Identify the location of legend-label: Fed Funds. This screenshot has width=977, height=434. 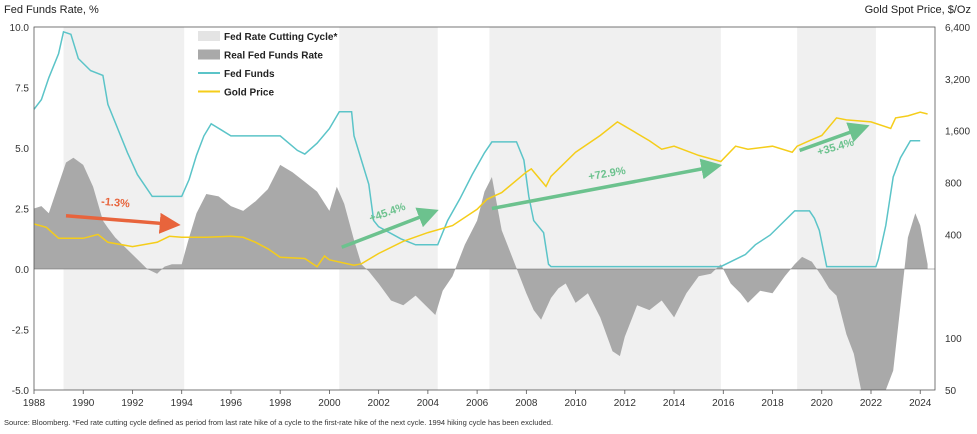
(249, 74).